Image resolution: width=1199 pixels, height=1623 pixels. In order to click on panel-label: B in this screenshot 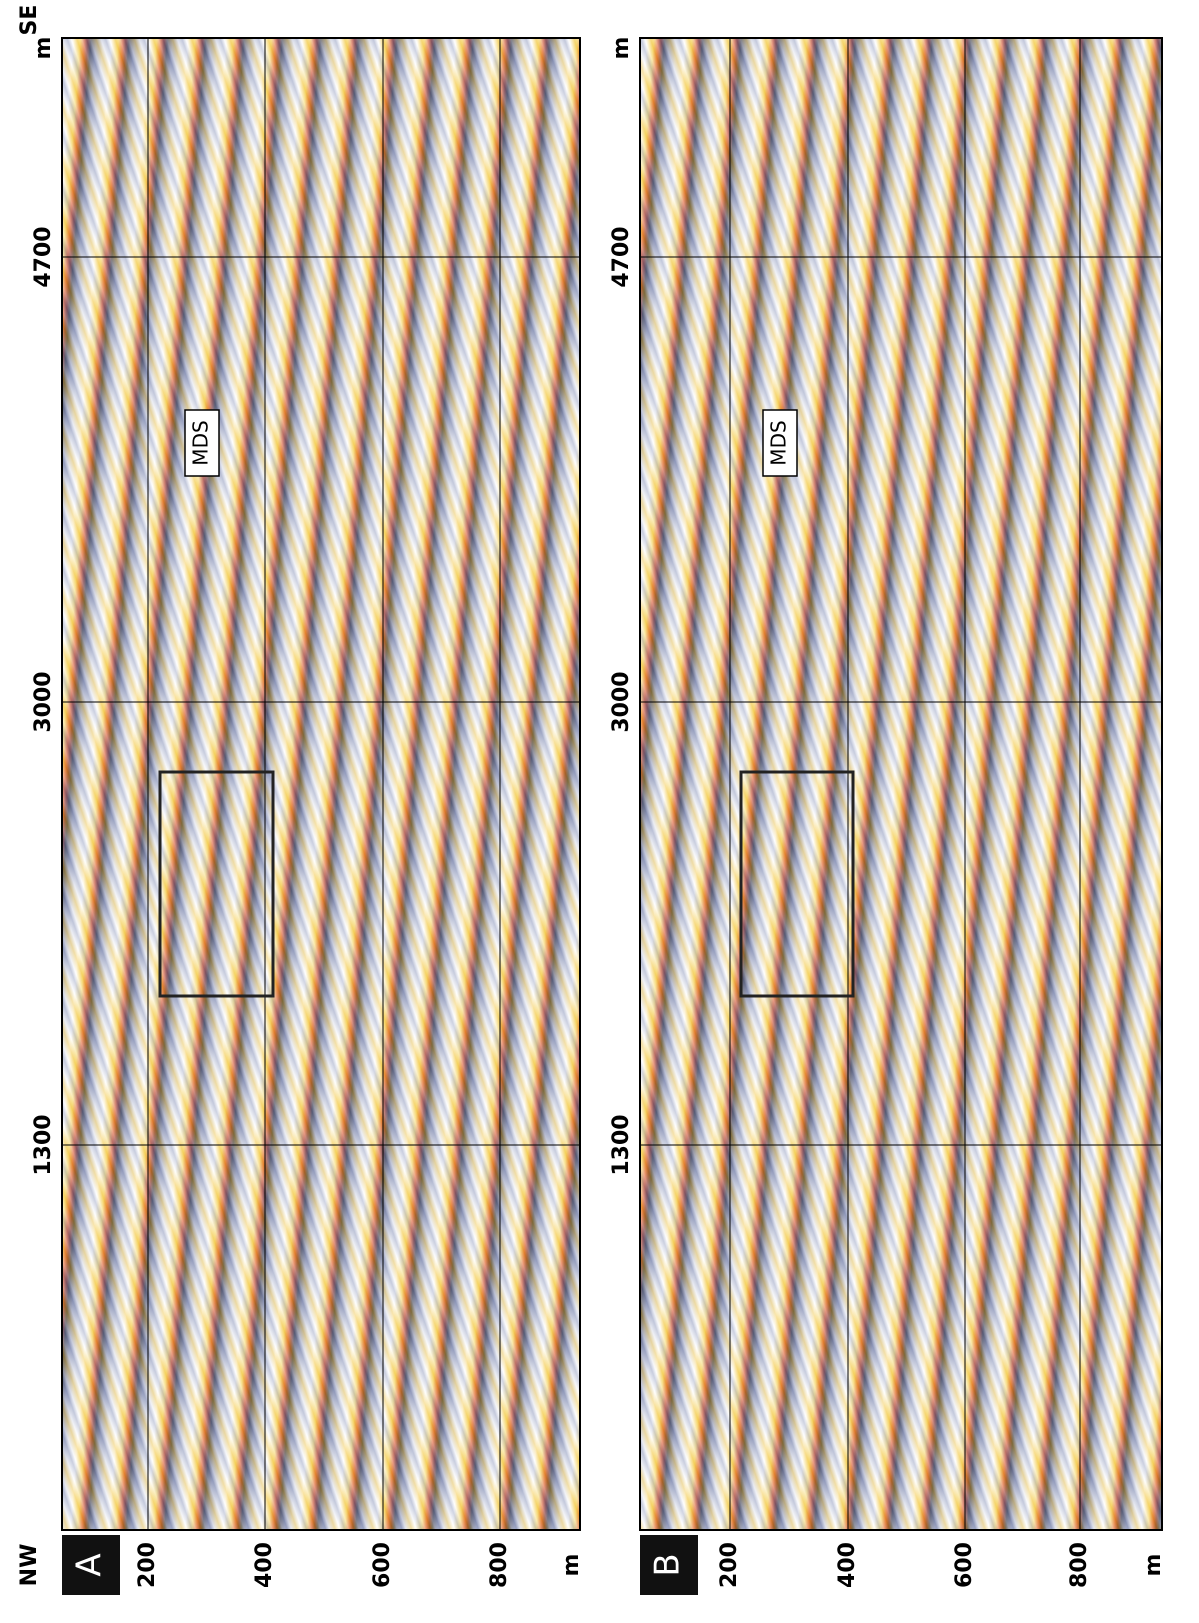, I will do `click(668, 1564)`.